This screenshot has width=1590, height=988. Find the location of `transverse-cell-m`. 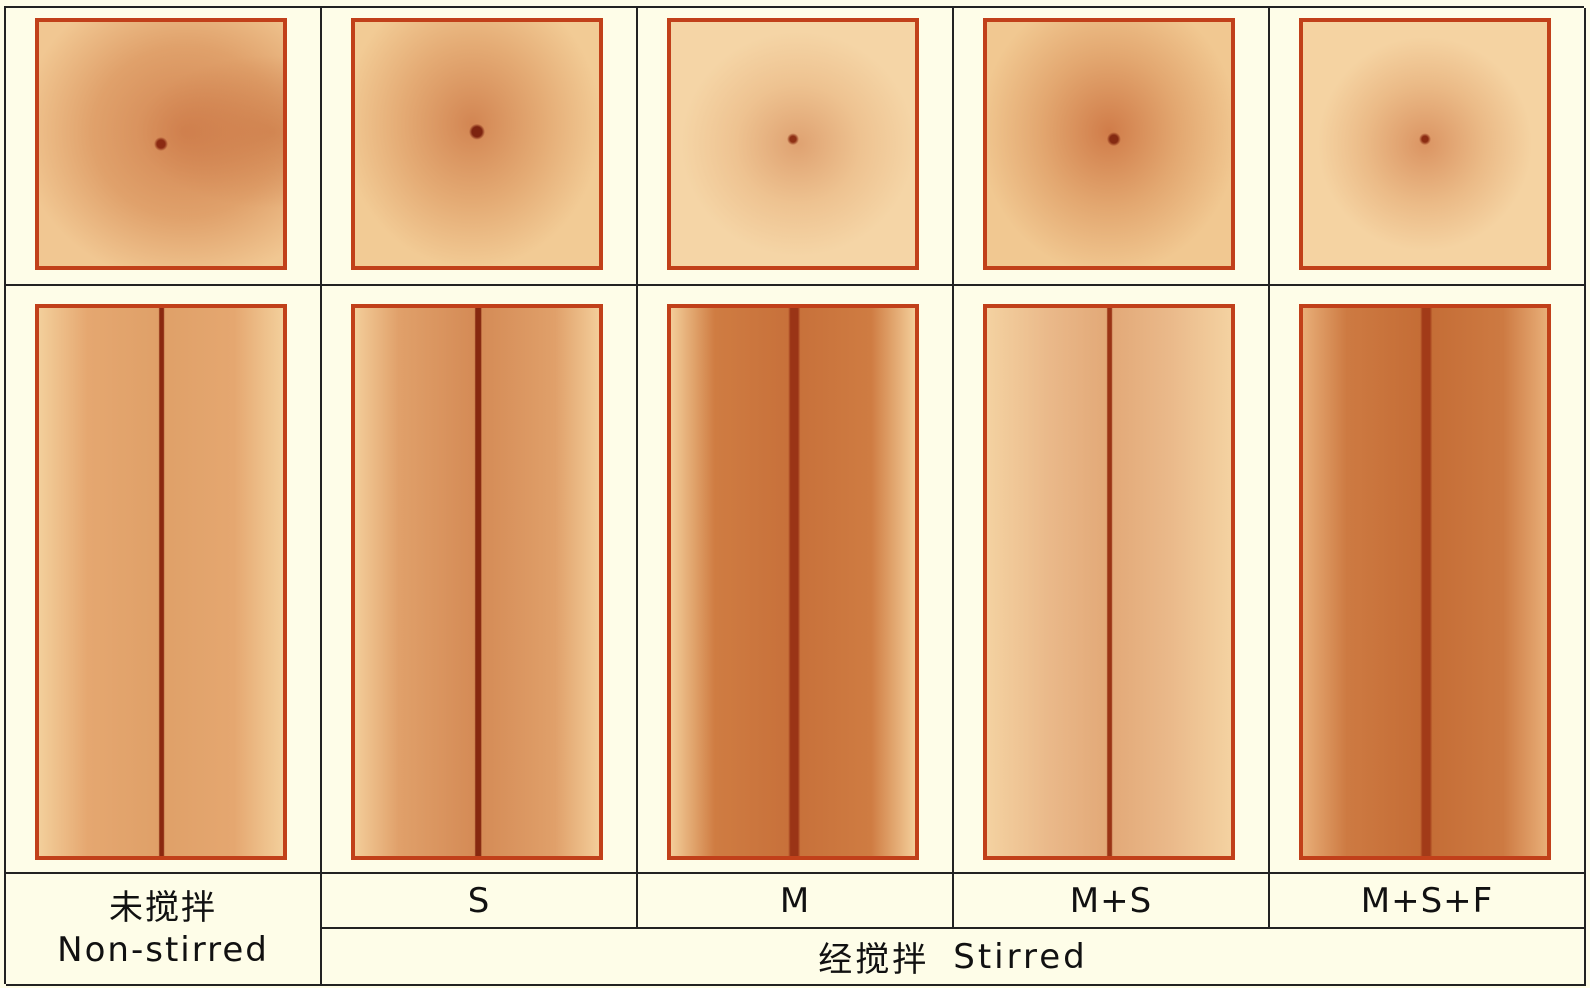

transverse-cell-m is located at coordinates (796, 147).